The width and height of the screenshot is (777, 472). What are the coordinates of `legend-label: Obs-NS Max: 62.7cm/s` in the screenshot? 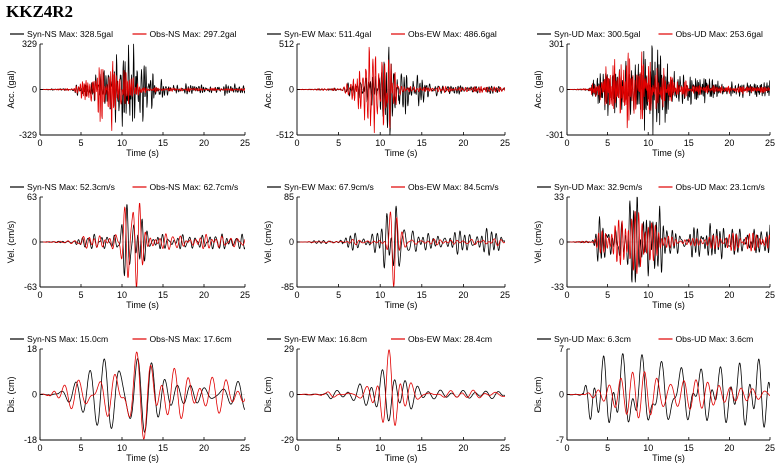 It's located at (194, 187).